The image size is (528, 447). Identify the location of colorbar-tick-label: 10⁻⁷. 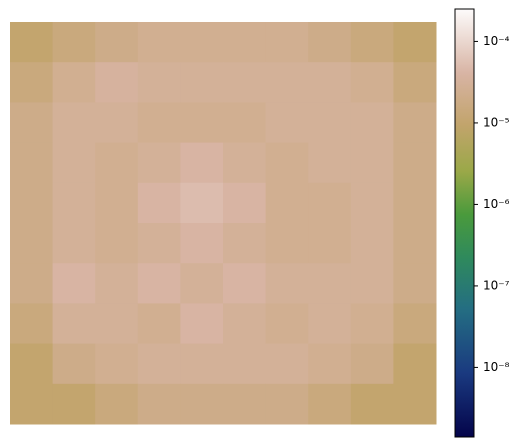
(496, 285).